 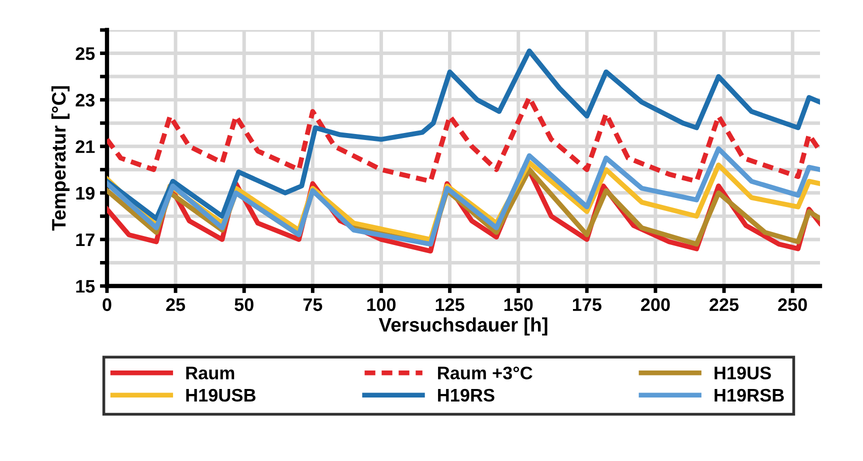 I want to click on x-tick-label: 150, so click(x=518, y=305).